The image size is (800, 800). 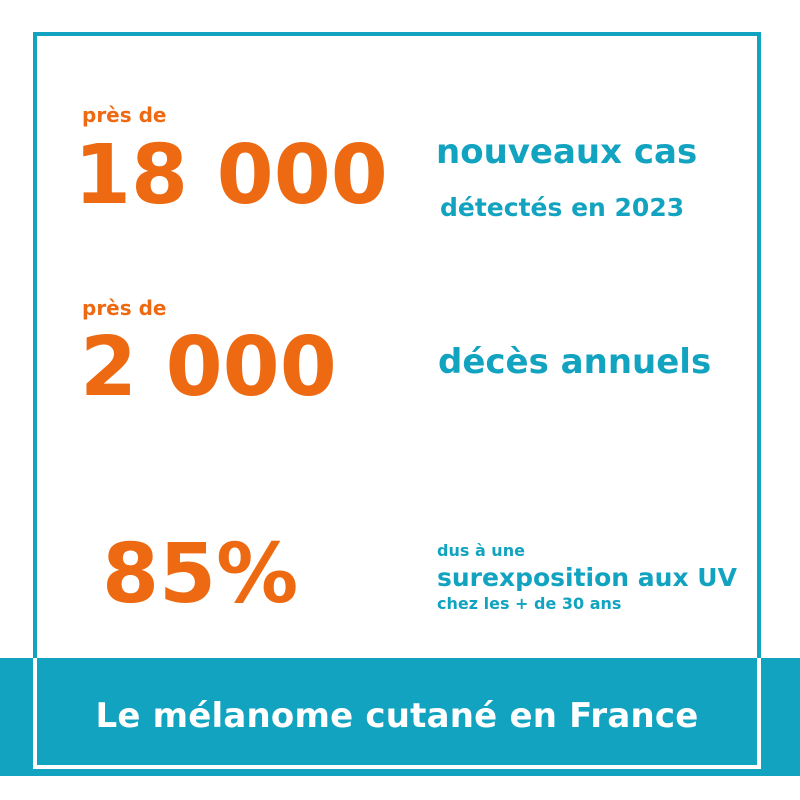 What do you see at coordinates (124, 115) in the screenshot?
I see `stat-1-prefix: près de` at bounding box center [124, 115].